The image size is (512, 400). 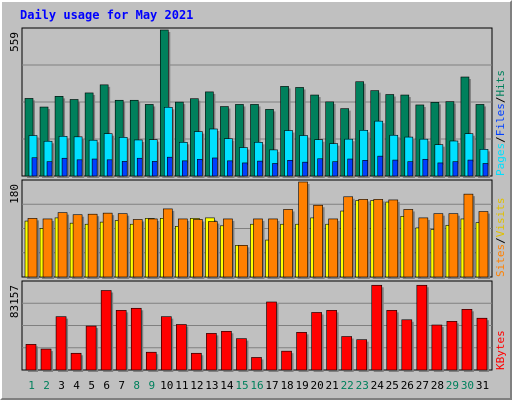 I want to click on legend-kbytes: KBytes, so click(x=500, y=350).